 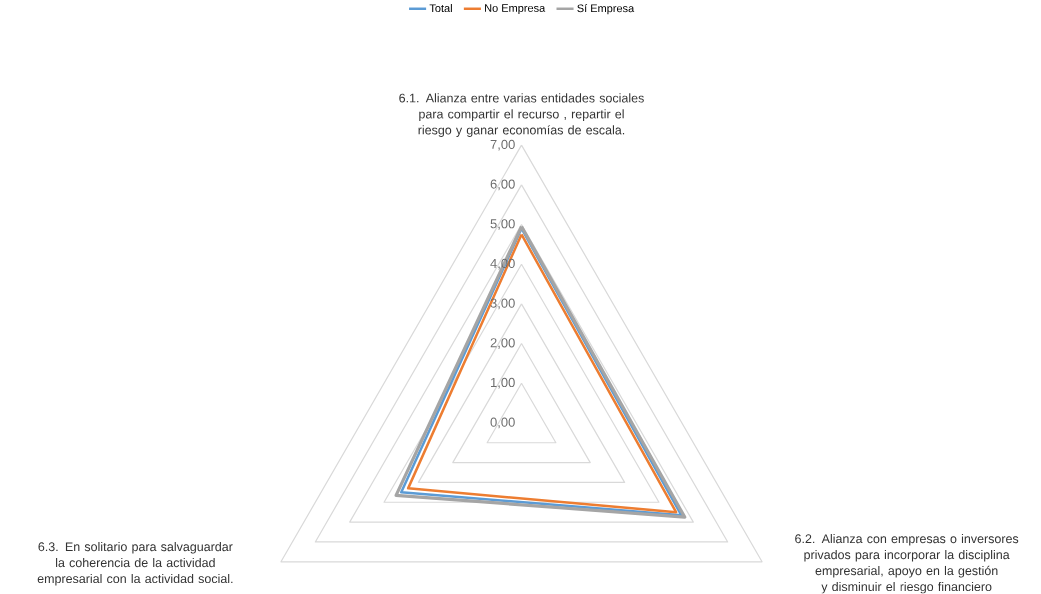 I want to click on y-tick-label: 6,00, so click(x=502, y=185).